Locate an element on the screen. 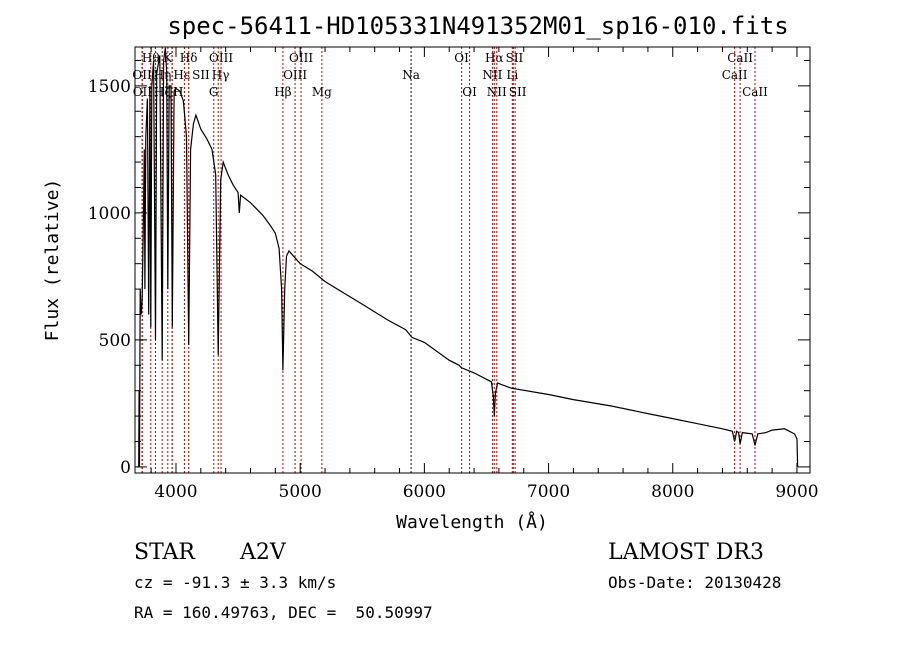 The width and height of the screenshot is (900, 649). line-marker-label: Hε is located at coordinates (181, 75).